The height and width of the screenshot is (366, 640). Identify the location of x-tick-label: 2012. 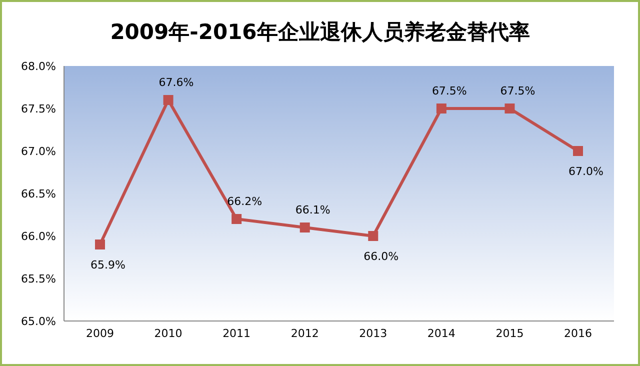
(304, 333).